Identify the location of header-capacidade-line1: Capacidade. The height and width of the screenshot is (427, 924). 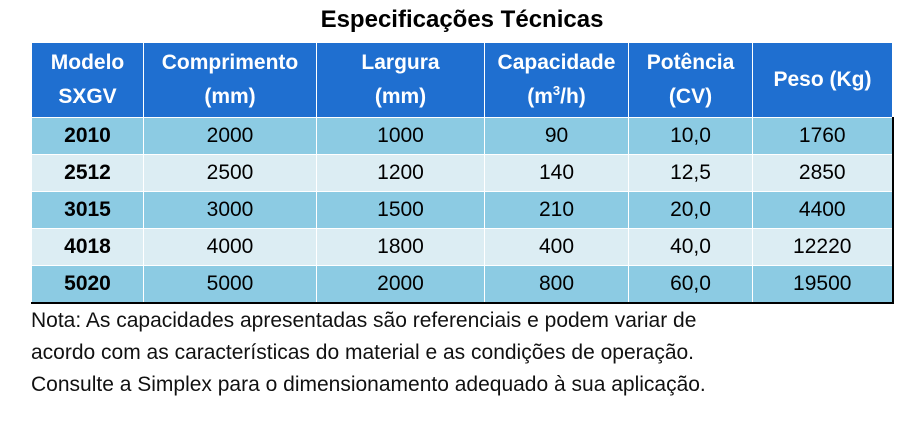
(556, 62).